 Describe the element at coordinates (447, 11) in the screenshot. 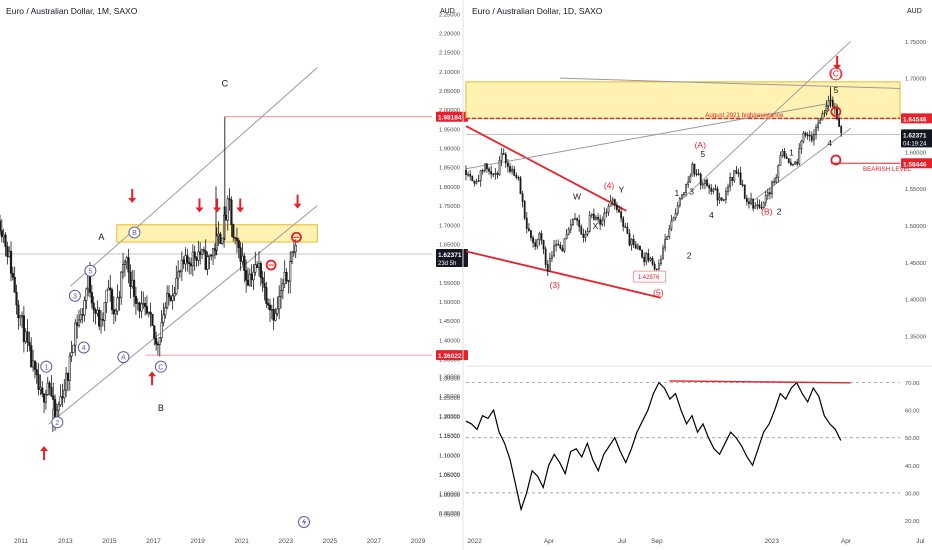

I see `monthly-currency-label: AUD` at that location.